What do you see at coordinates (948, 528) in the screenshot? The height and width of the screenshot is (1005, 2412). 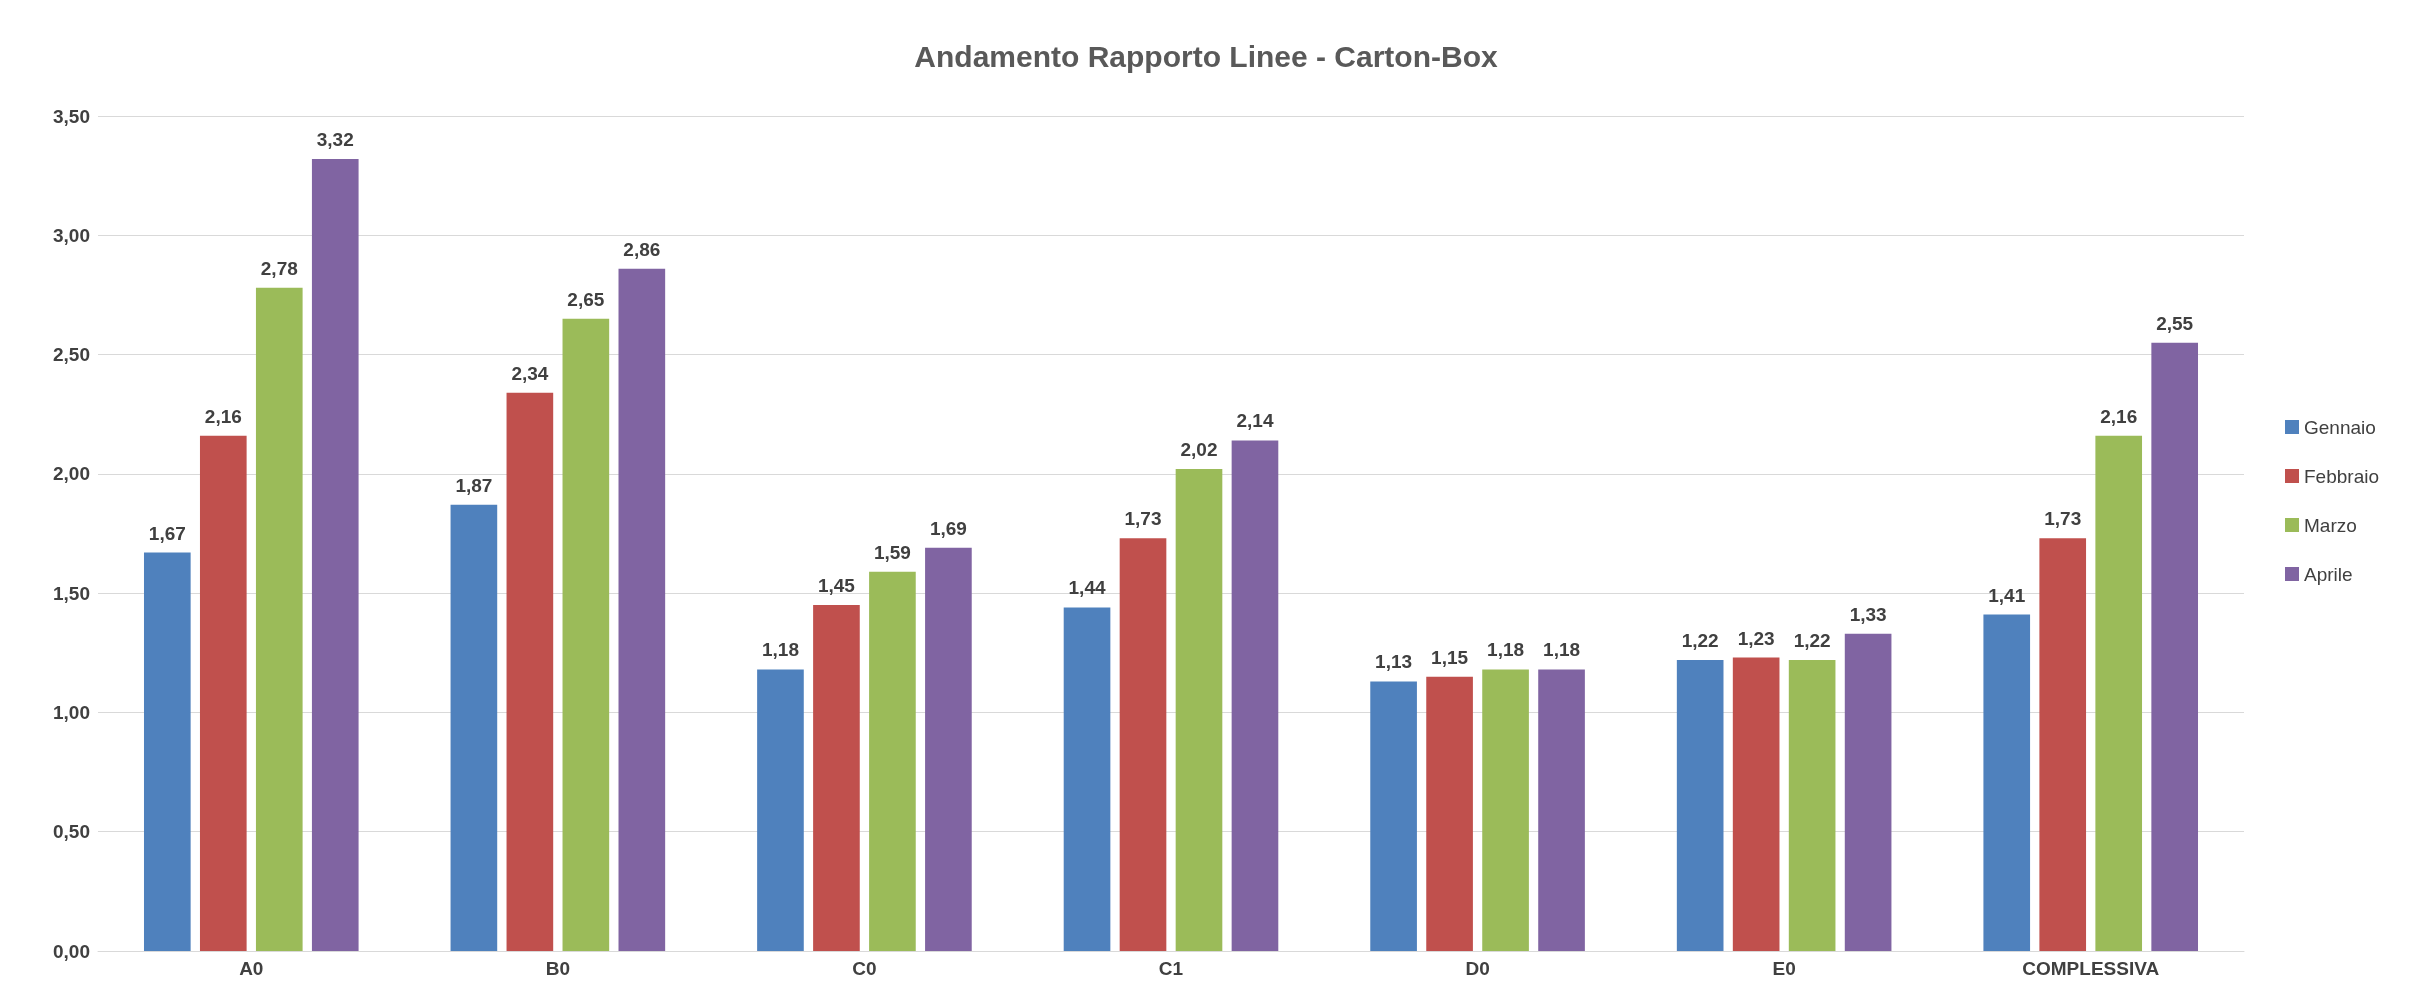 I see `data-label: 1,69` at bounding box center [948, 528].